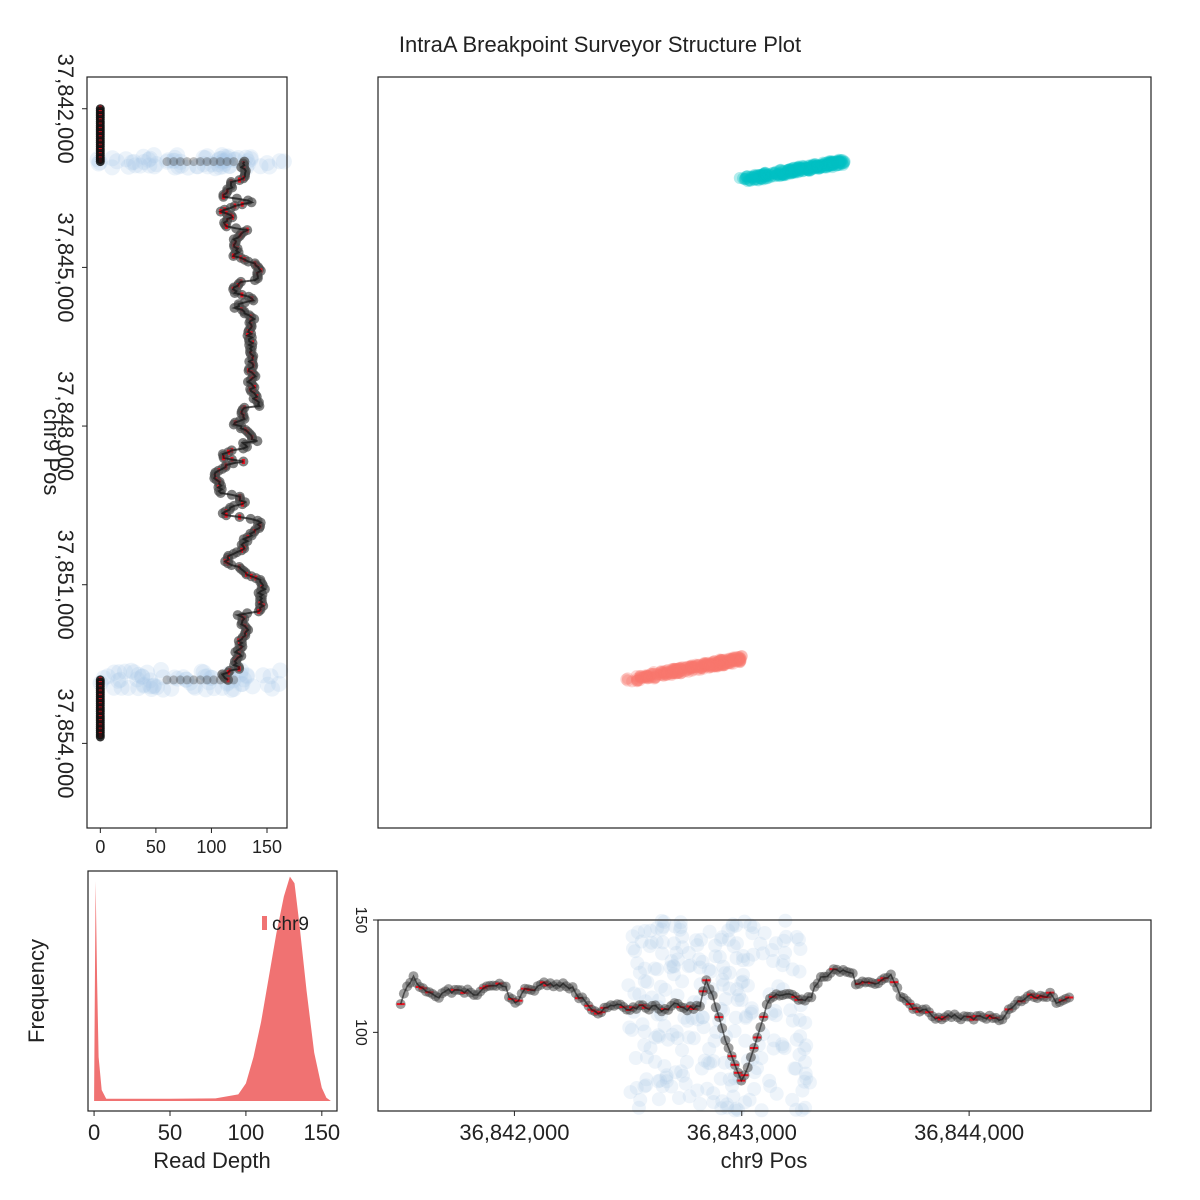  I want to click on bottom-y-ticks: 100 150, so click(365, 976).